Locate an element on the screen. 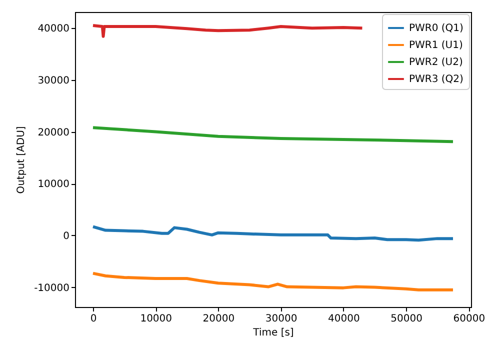 The width and height of the screenshot is (493, 347). legend-label: PWR0 (Q1) is located at coordinates (436, 28).